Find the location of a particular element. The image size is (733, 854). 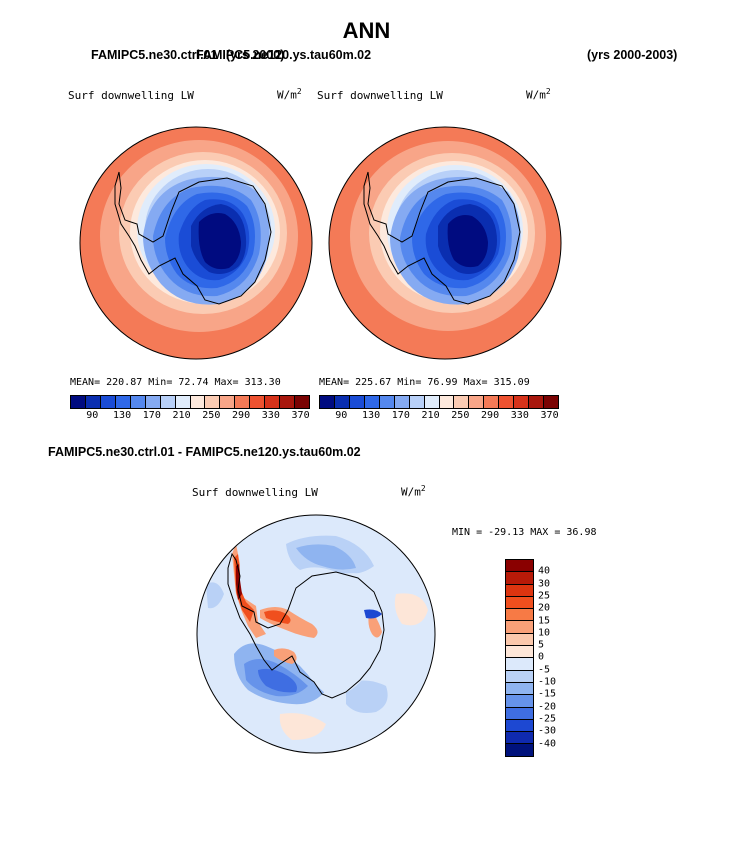

panel2-colorbar-tick-label: 170 is located at coordinates (400, 415).